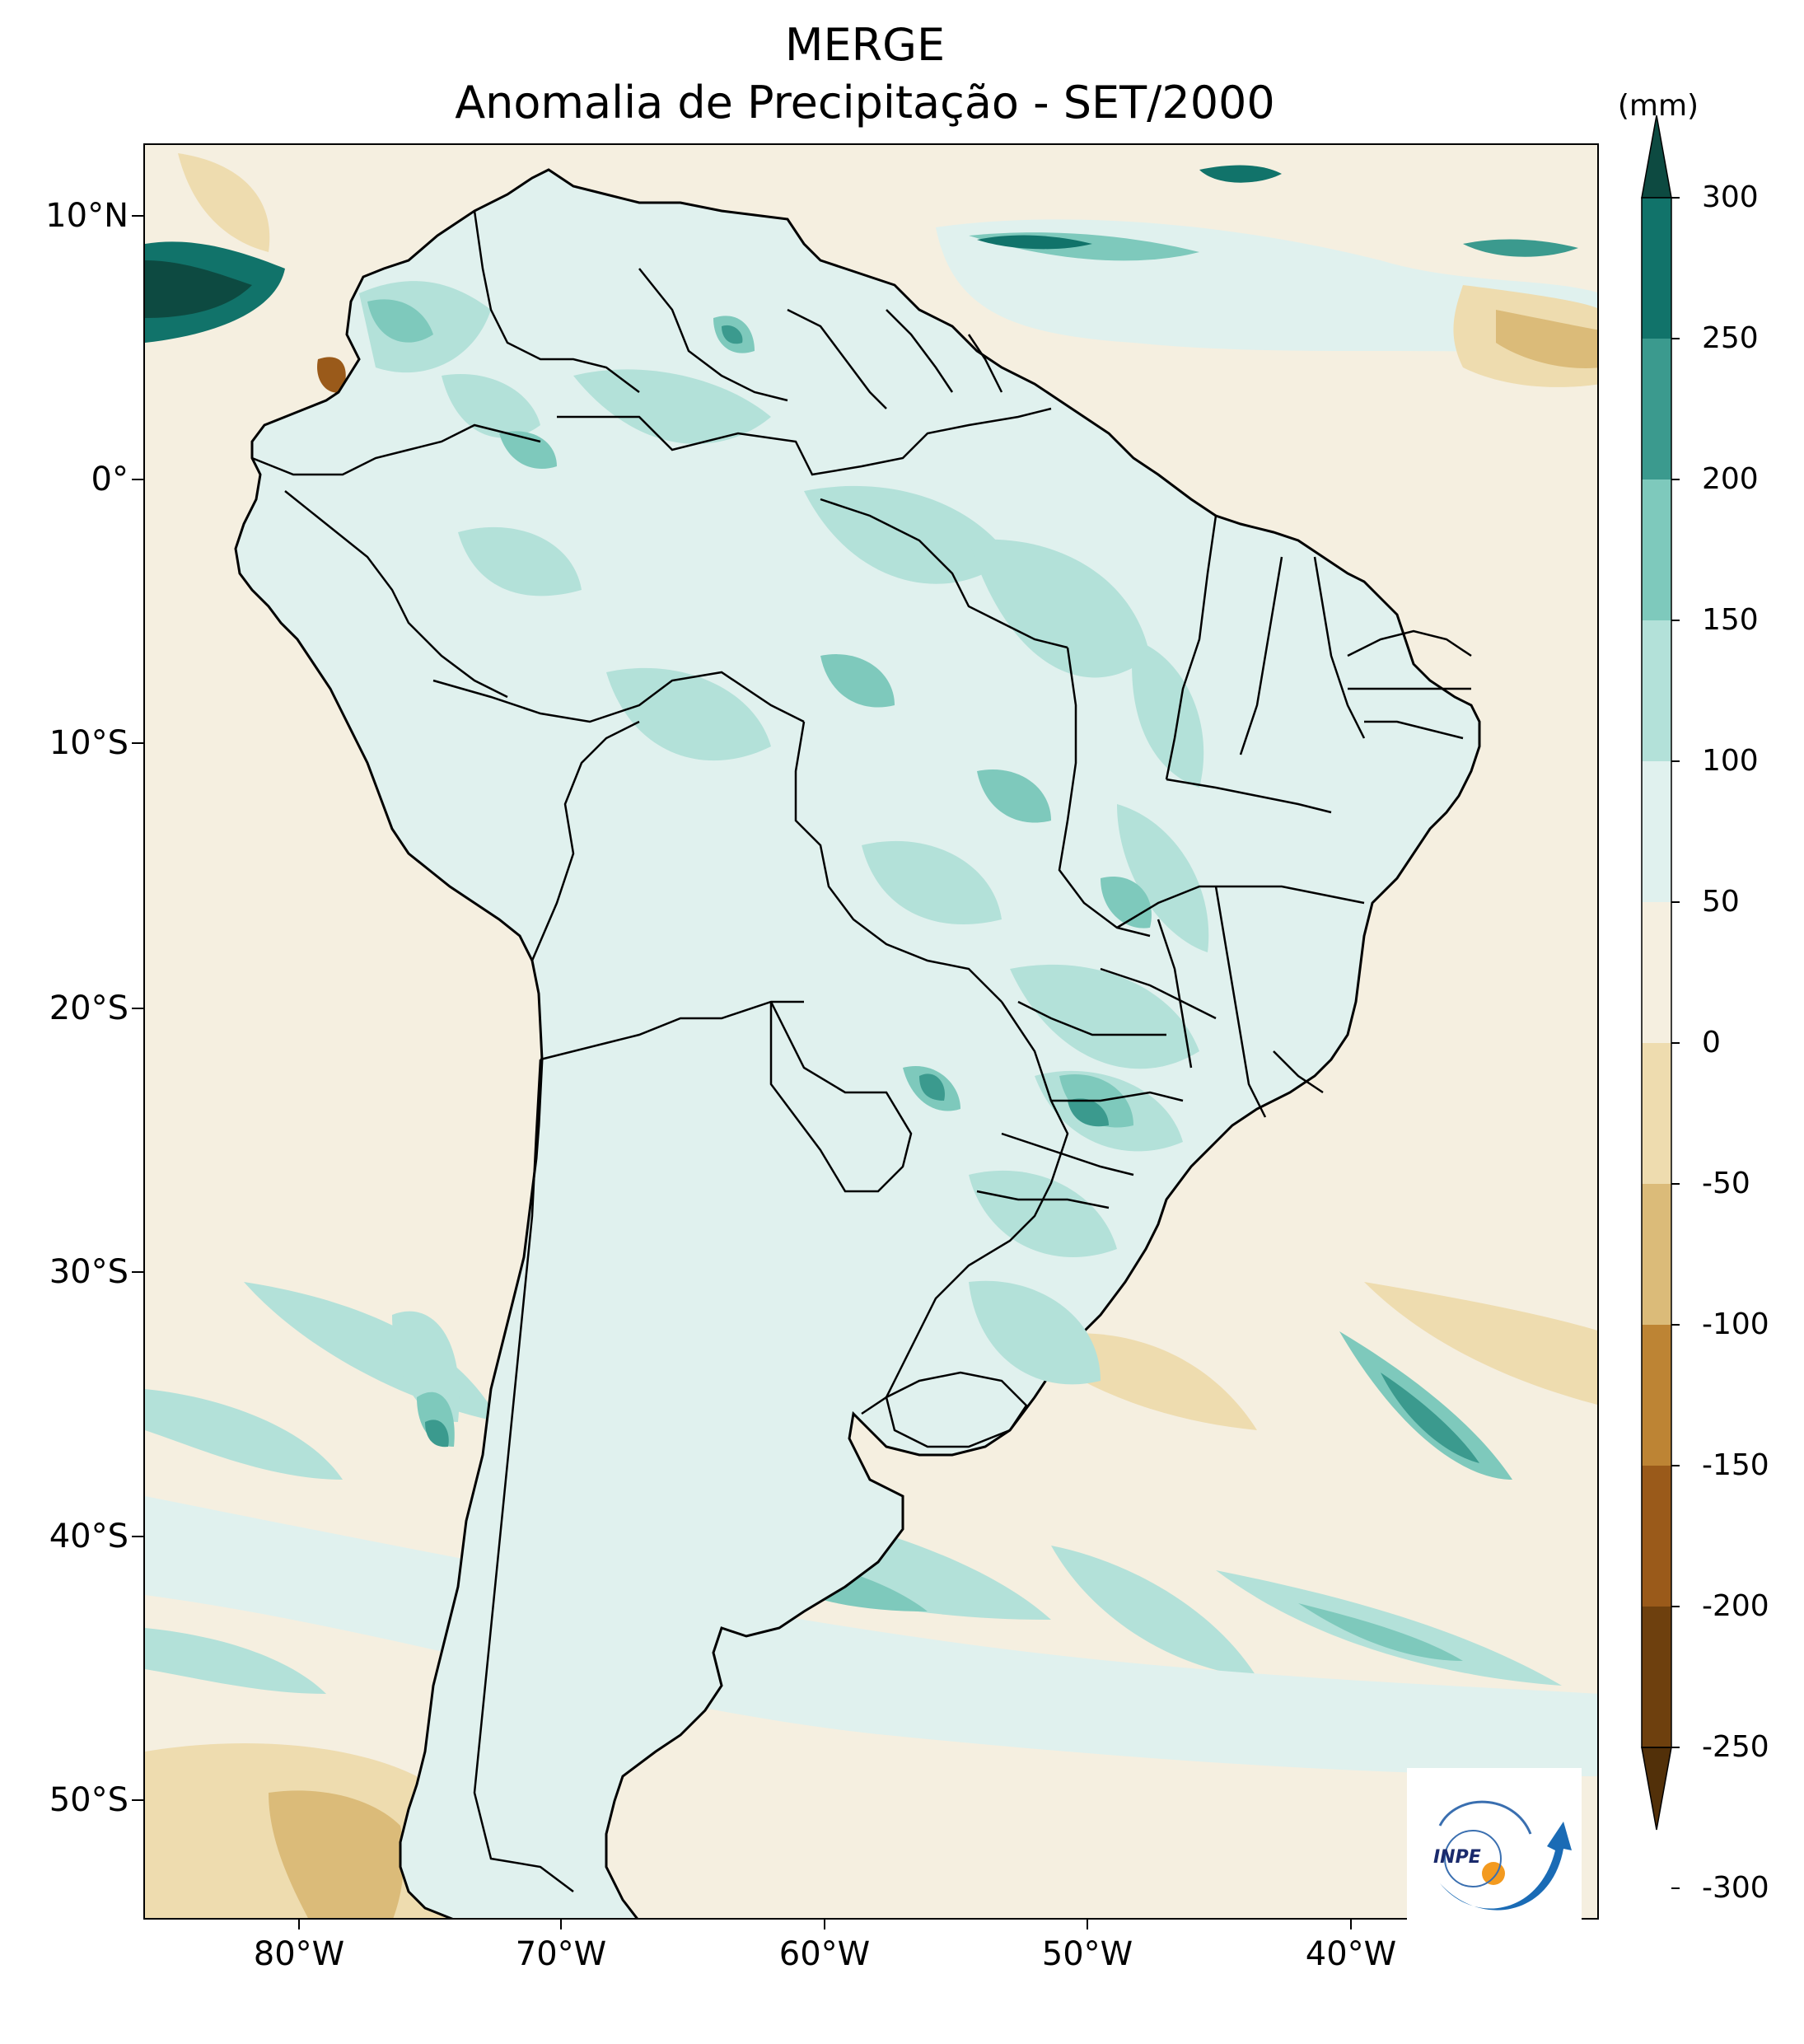 This screenshot has height=2044, width=1804. Describe the element at coordinates (1087, 1954) in the screenshot. I see `lon-label: 50°W` at that location.